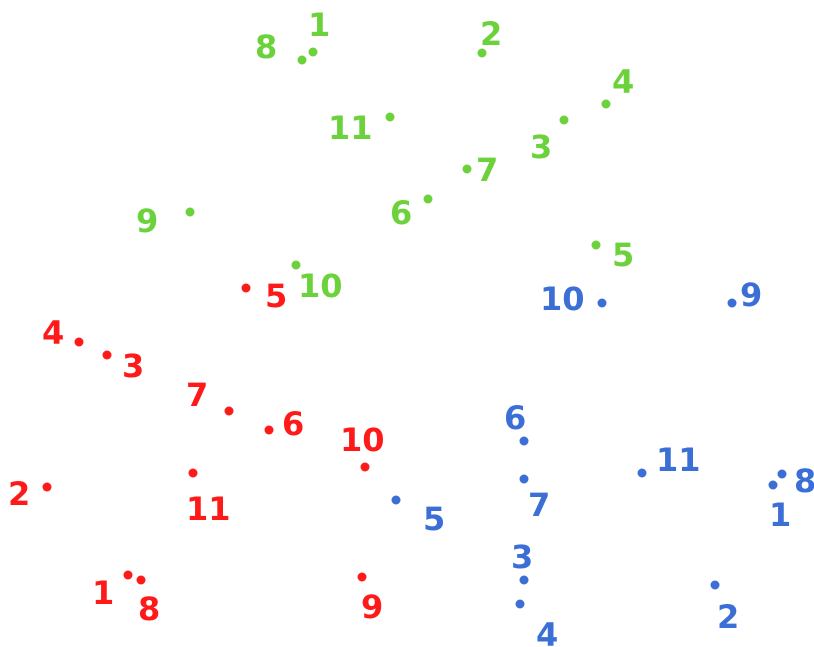 The width and height of the screenshot is (814, 647). What do you see at coordinates (623, 82) in the screenshot?
I see `green-dot-label-4: 4` at bounding box center [623, 82].